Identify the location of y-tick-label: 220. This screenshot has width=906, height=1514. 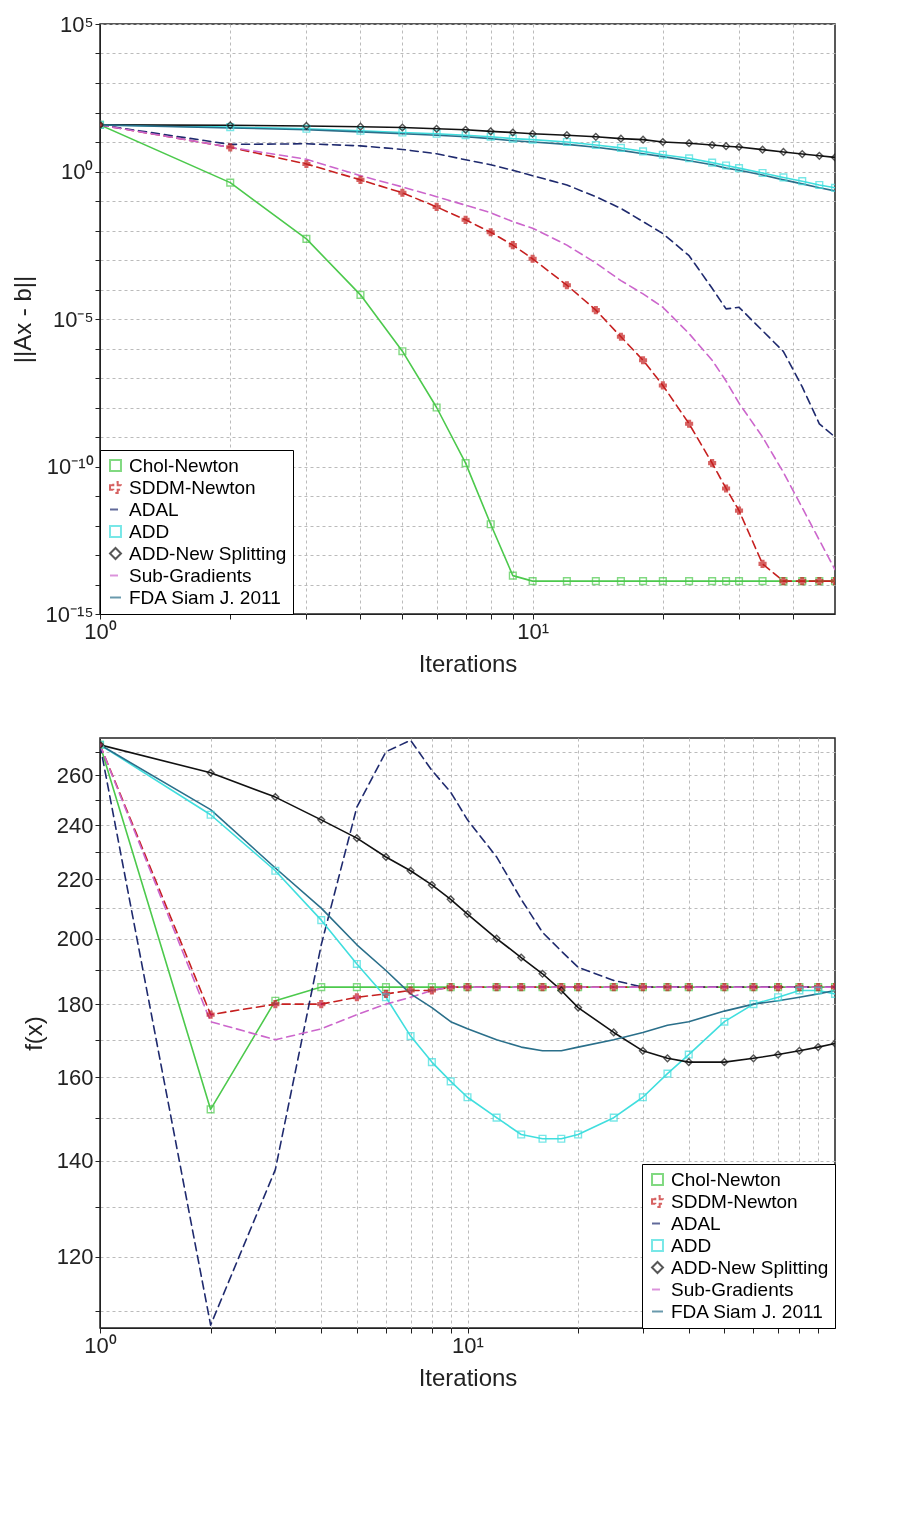
(75, 879).